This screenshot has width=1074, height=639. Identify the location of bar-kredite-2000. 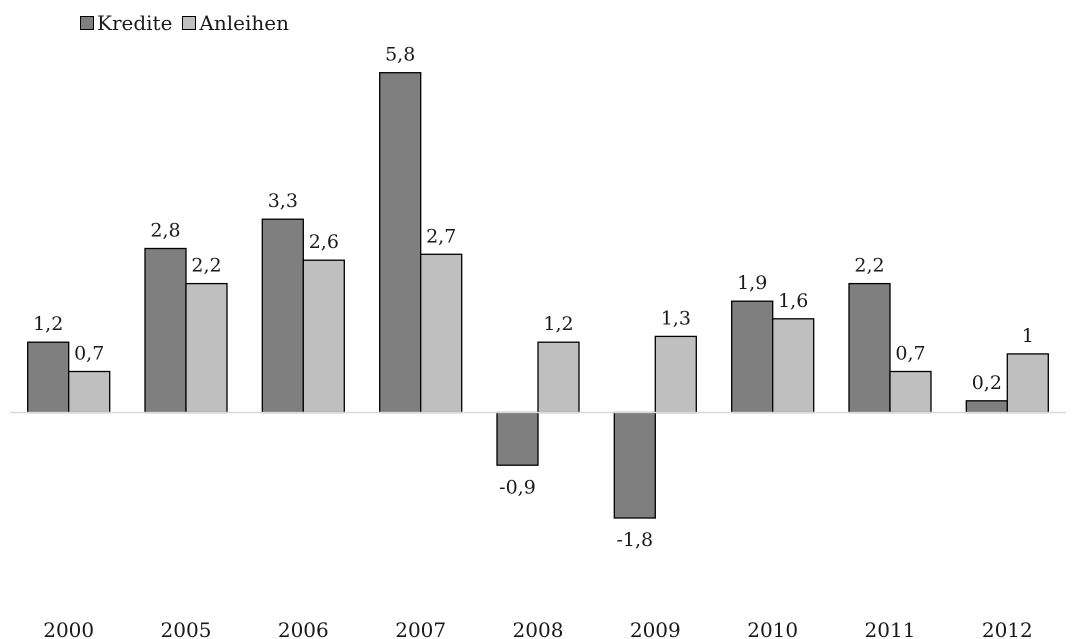
(48, 377).